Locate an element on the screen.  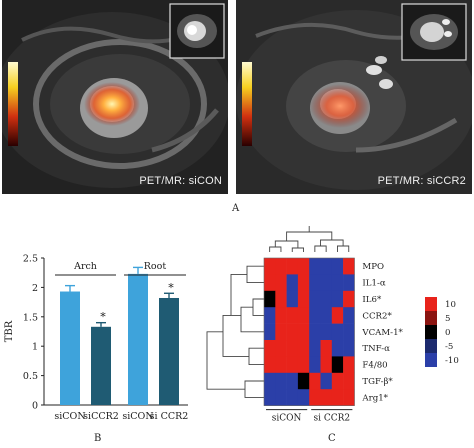
colorbar-tick-label: 5 is located at coordinates (447, 319).